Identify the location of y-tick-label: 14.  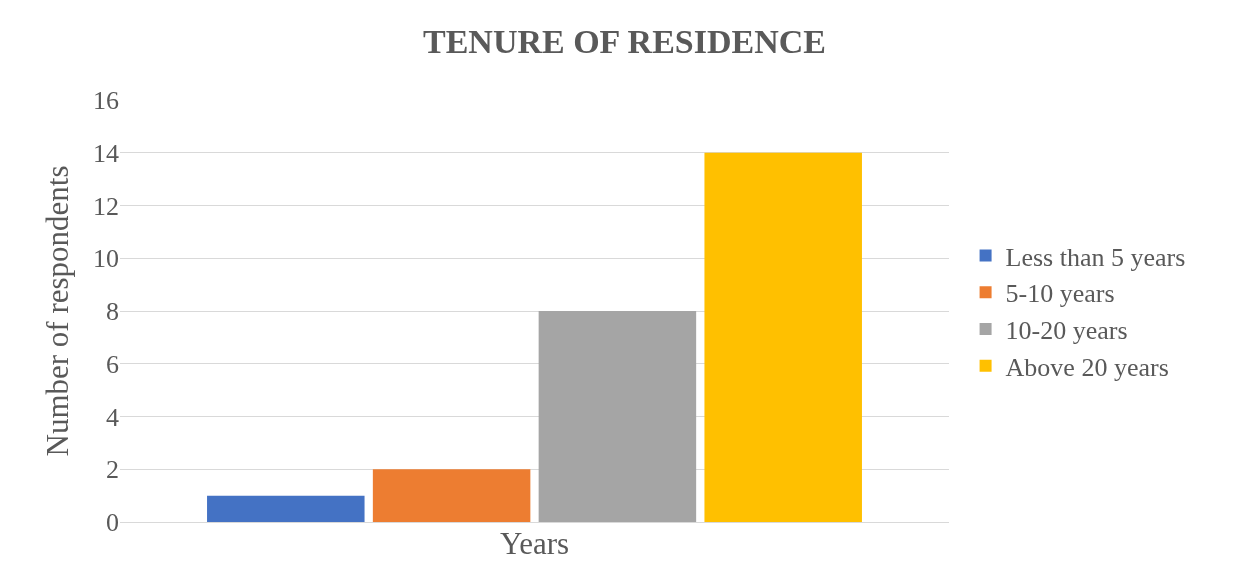
(106, 153).